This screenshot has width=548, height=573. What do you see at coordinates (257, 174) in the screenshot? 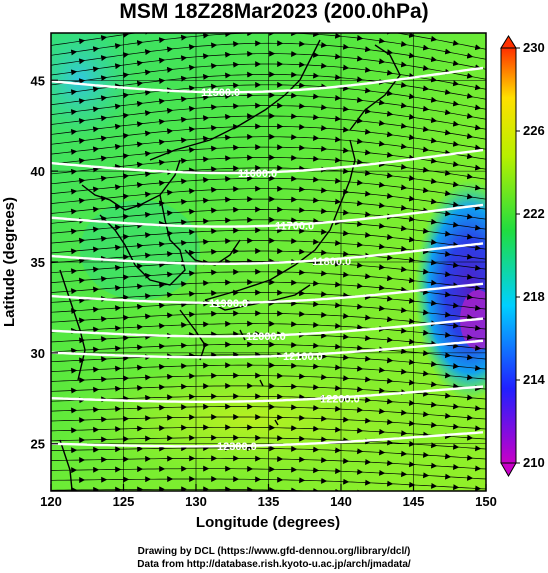
I see `contour-label: 11600.0` at bounding box center [257, 174].